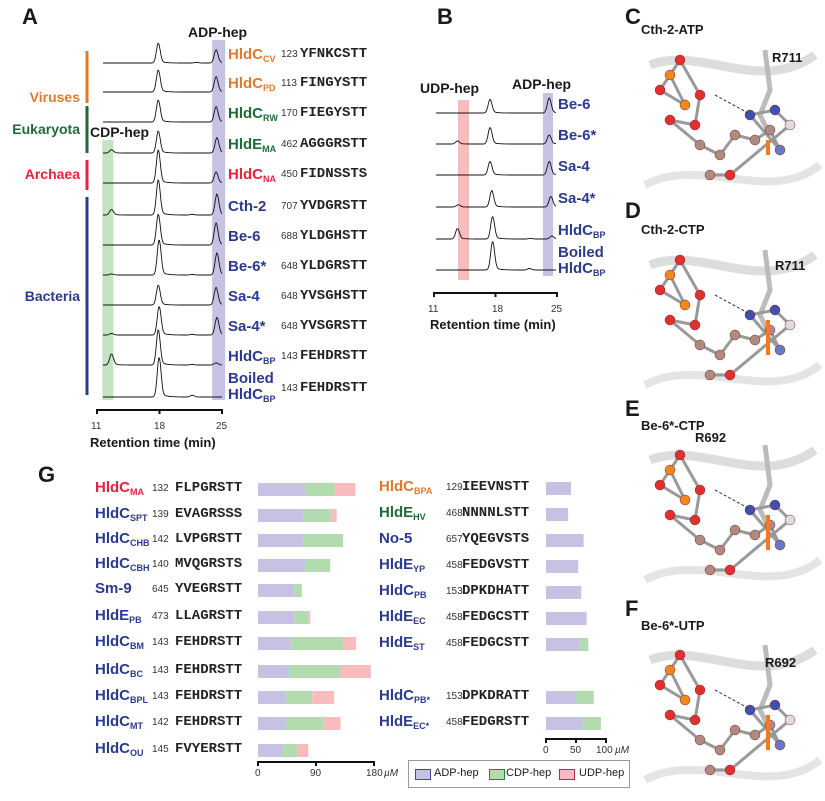 The height and width of the screenshot is (801, 825). I want to click on g-right-sequence-position: 129, so click(454, 487).